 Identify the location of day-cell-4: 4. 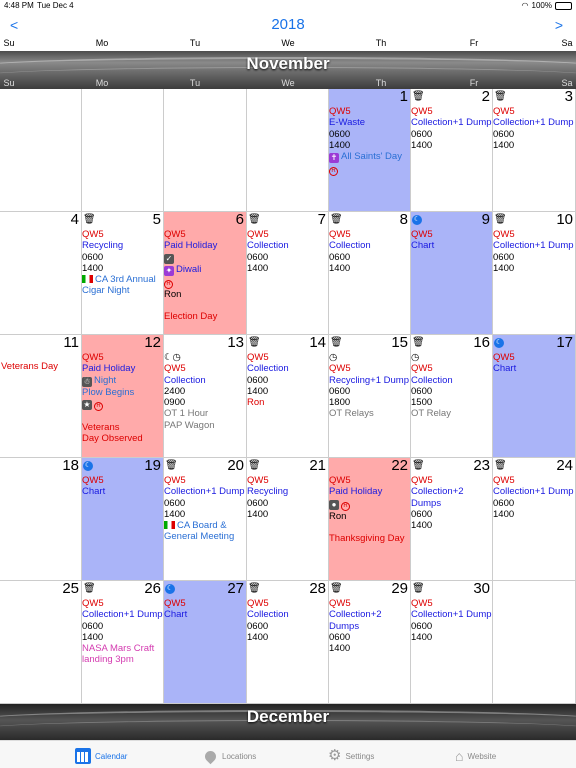
(41, 273).